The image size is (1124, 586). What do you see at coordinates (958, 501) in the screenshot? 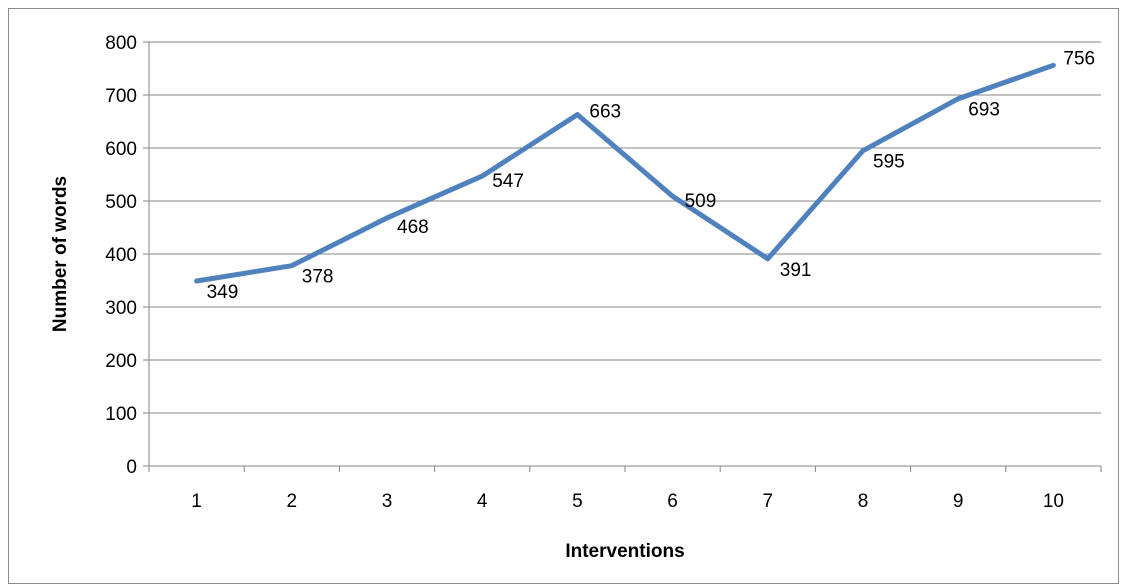
I see `x-tick-label: 9` at bounding box center [958, 501].